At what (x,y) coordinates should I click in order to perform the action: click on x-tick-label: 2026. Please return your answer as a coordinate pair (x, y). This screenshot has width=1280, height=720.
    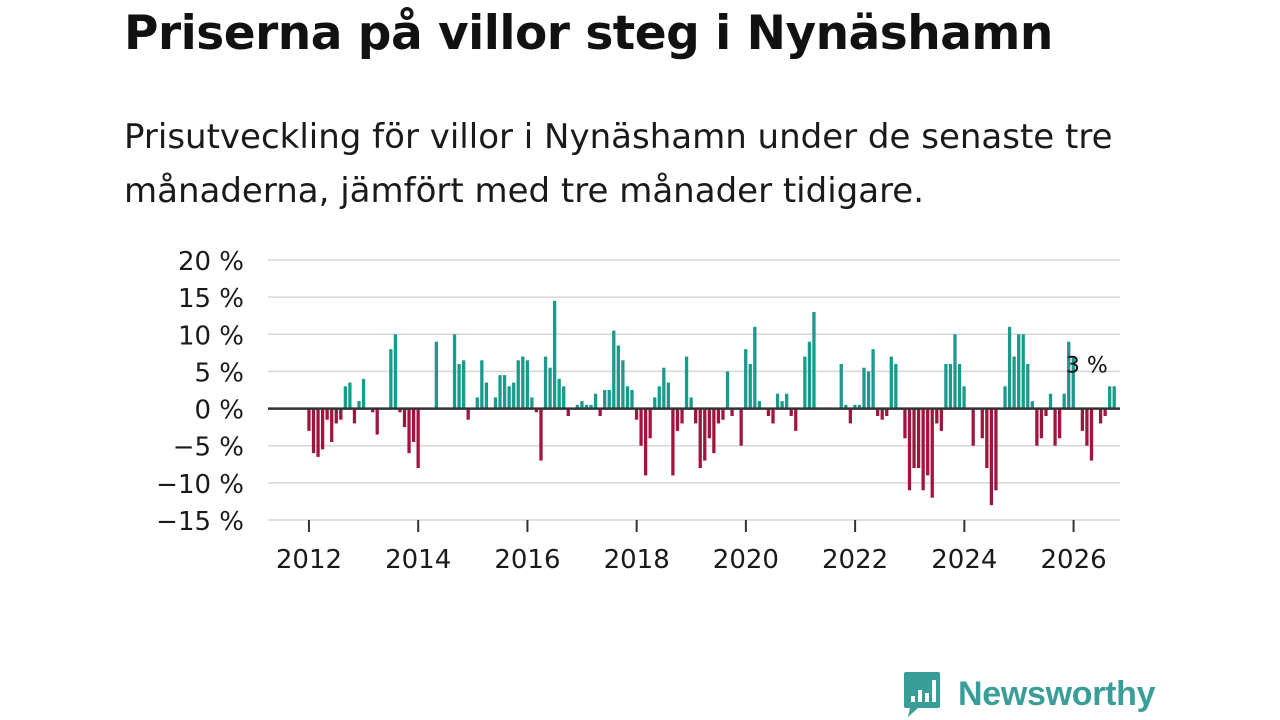
    Looking at the image, I should click on (1073, 560).